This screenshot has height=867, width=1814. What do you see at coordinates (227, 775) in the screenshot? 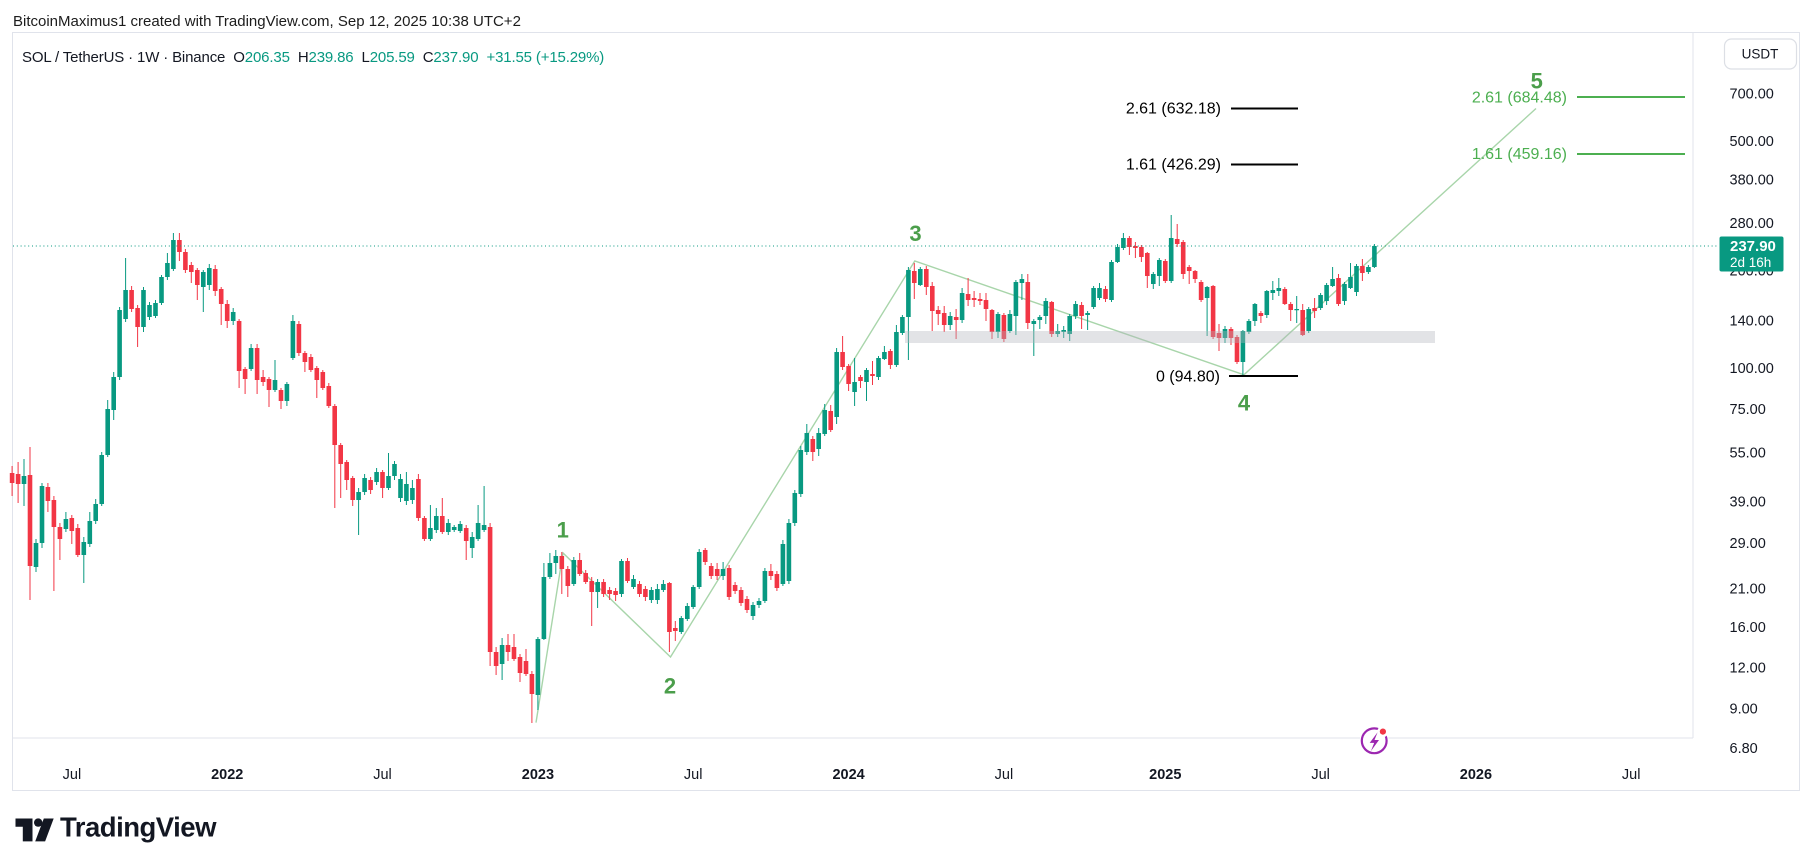
I see `svg-text: 2022` at bounding box center [227, 775].